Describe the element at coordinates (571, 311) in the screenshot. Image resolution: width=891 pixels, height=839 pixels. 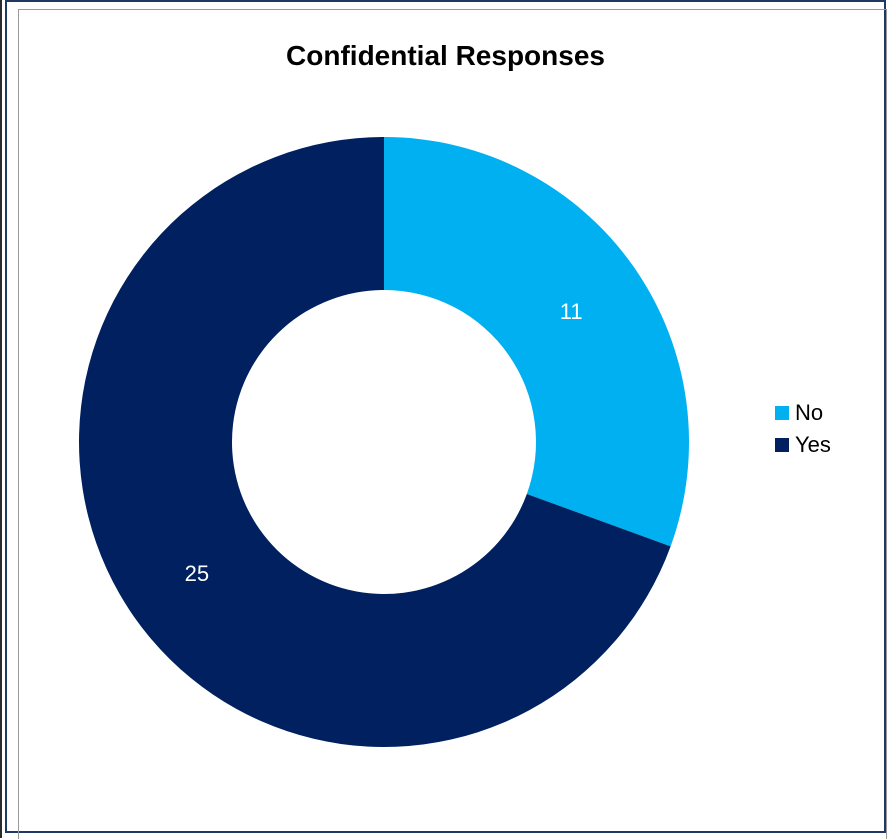
I see `data-label-no: 11` at that location.